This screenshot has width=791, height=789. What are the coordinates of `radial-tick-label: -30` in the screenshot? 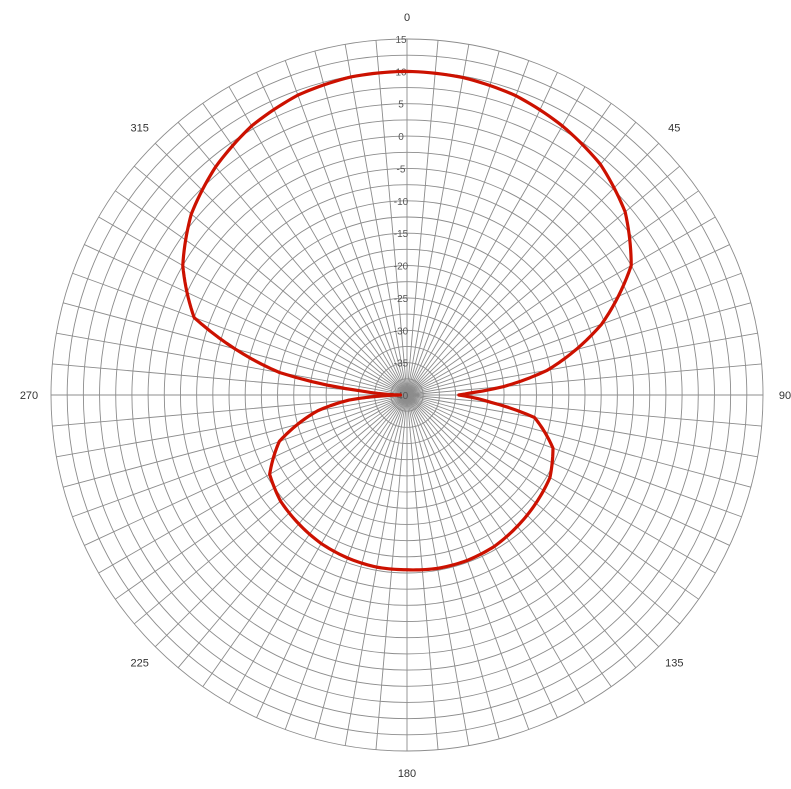 It's located at (401, 331).